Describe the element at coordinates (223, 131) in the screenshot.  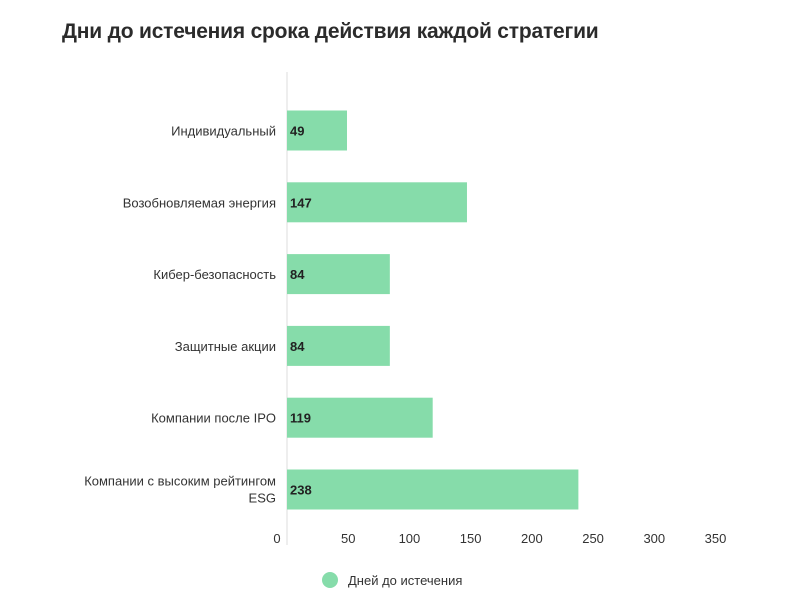
I see `category-label: Индивидуальный` at that location.